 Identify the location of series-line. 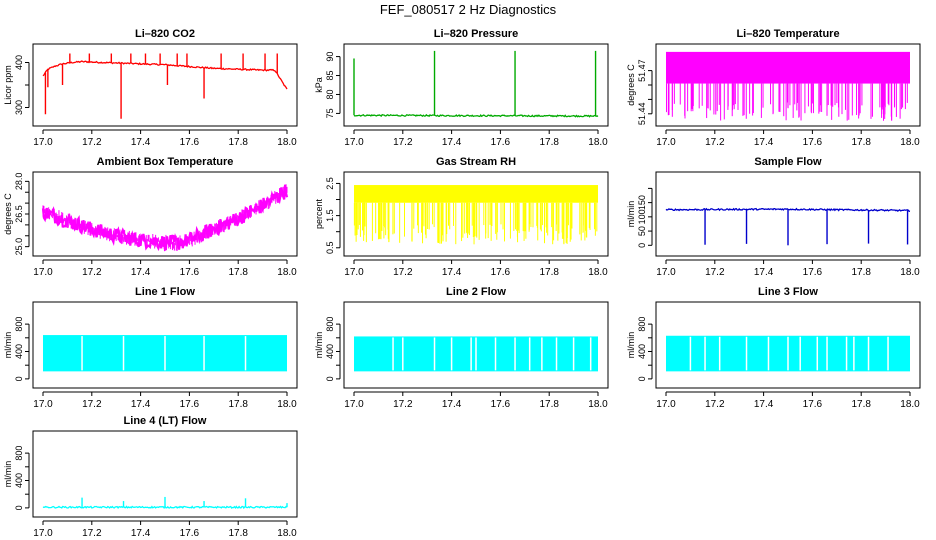
(165, 75).